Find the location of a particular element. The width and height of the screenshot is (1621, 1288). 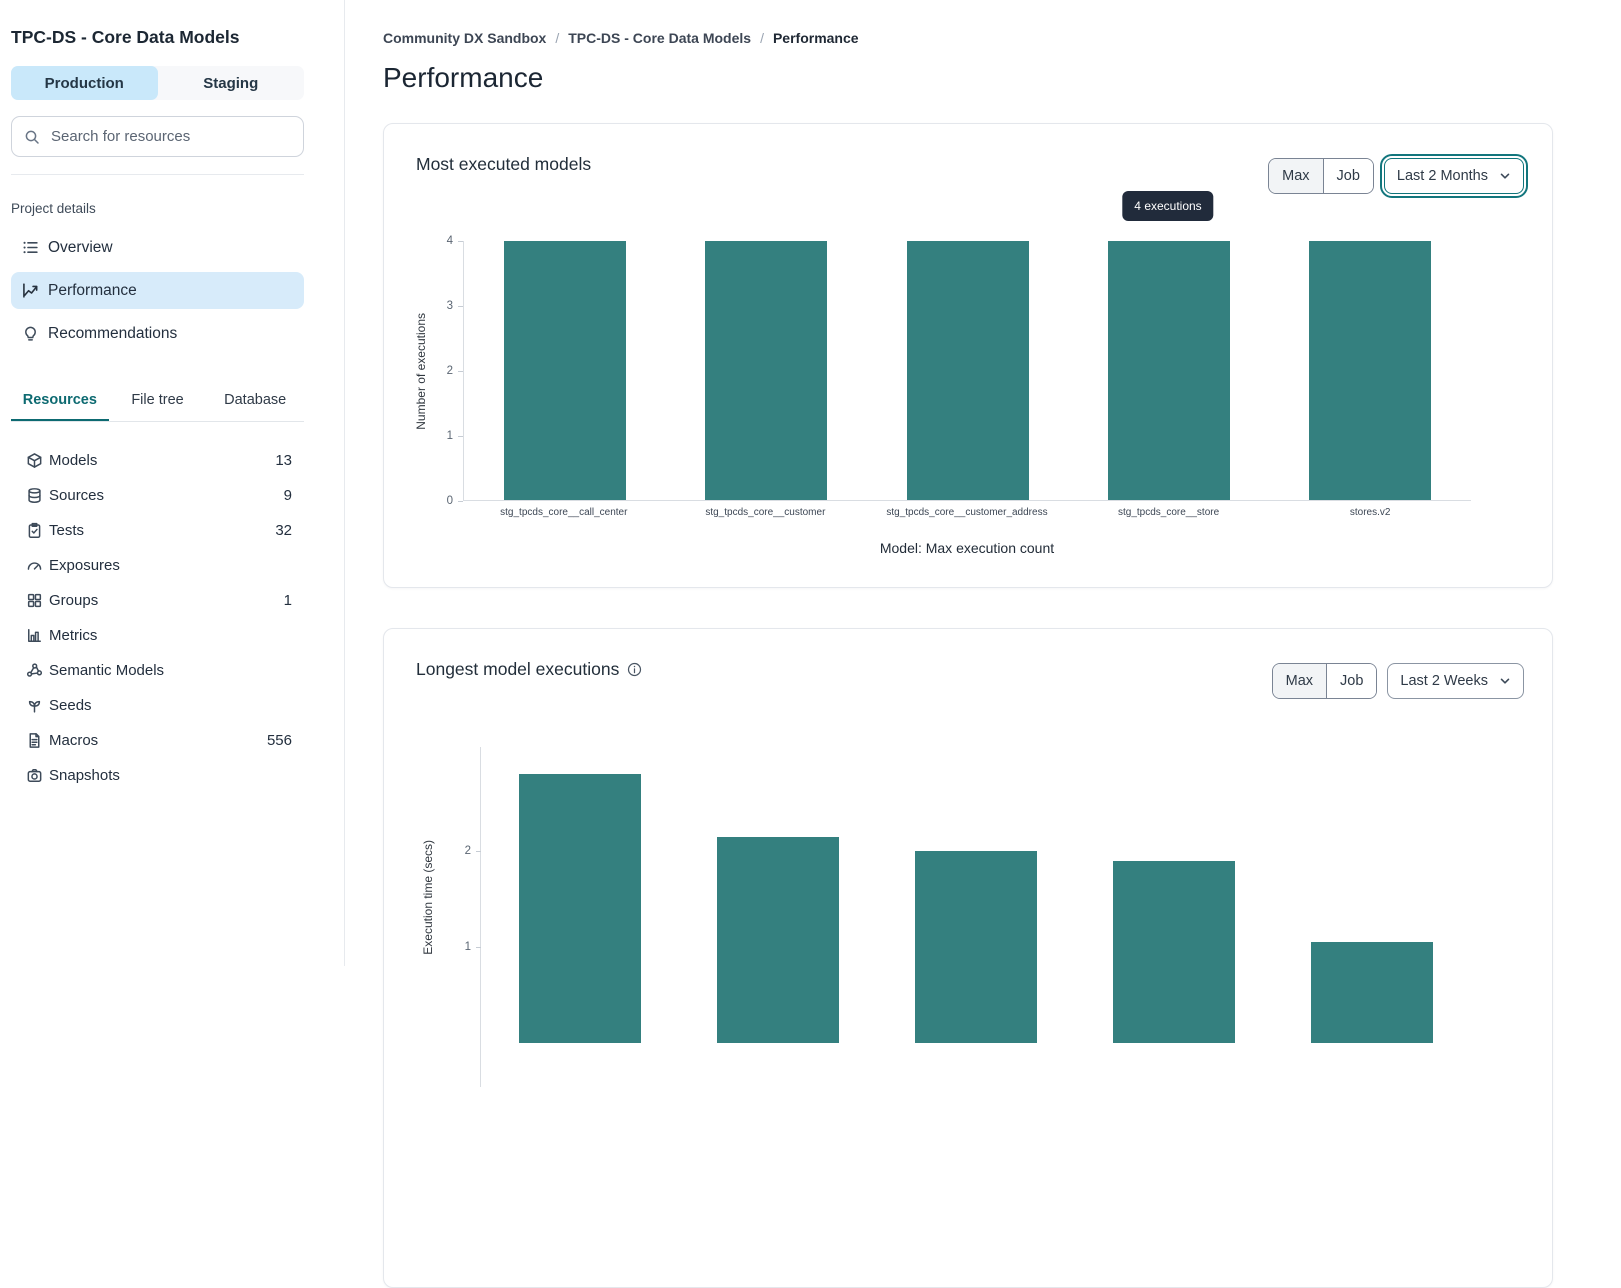

resource-item-seeds: Seeds is located at coordinates (157, 705).